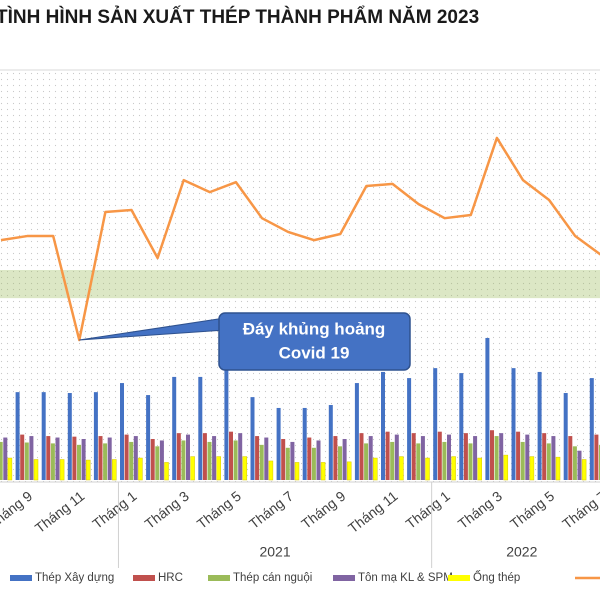  I want to click on annotation-text: Covid 19, so click(314, 352).